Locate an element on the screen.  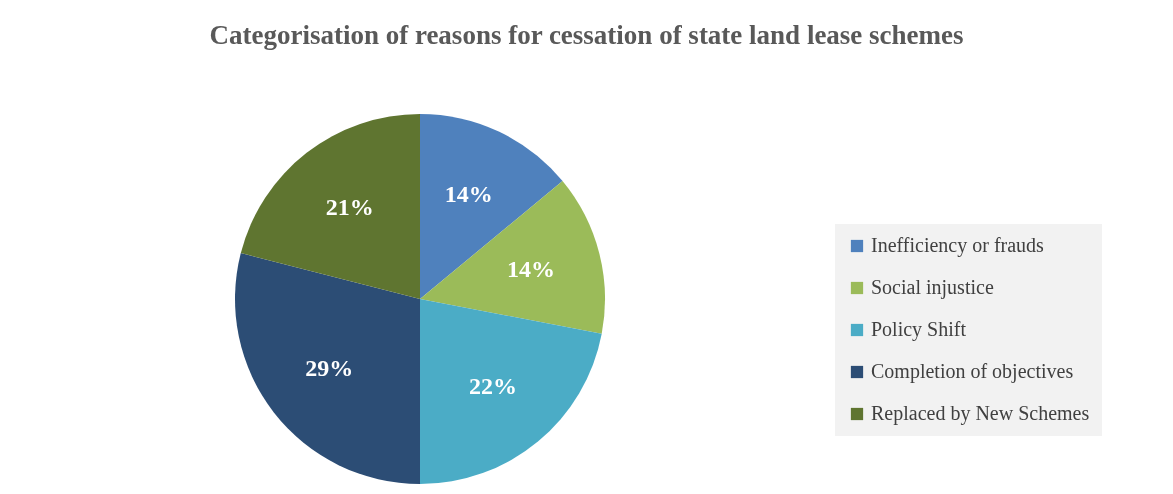
chart-title: Categorisation of reasons for cessation of state land lease schemes is located at coordinates (586, 35).